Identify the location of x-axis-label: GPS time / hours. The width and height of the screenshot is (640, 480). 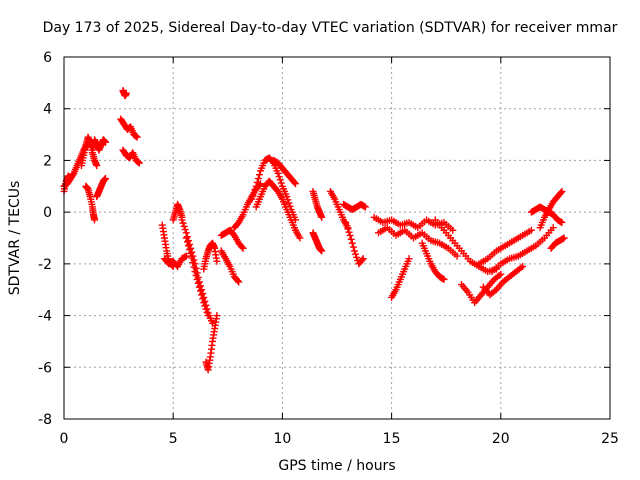
(336, 466).